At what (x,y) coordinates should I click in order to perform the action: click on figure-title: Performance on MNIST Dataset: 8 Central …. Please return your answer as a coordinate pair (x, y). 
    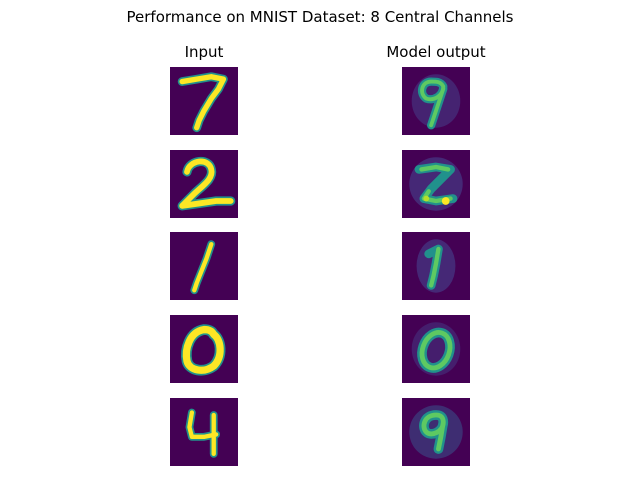
    Looking at the image, I should click on (320, 17).